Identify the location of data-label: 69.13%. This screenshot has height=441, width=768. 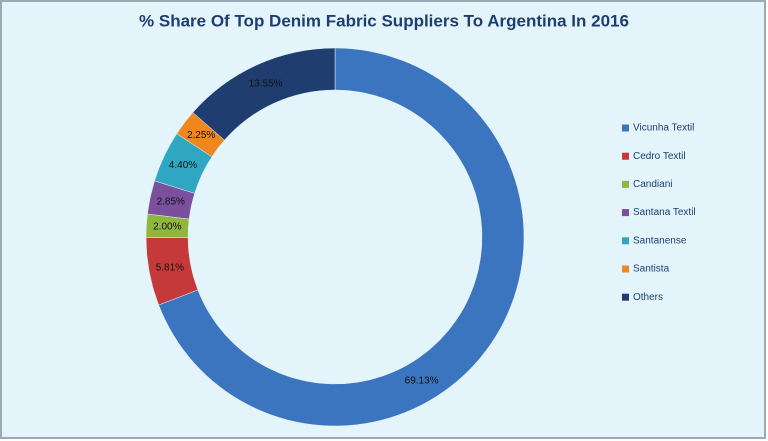
(422, 381).